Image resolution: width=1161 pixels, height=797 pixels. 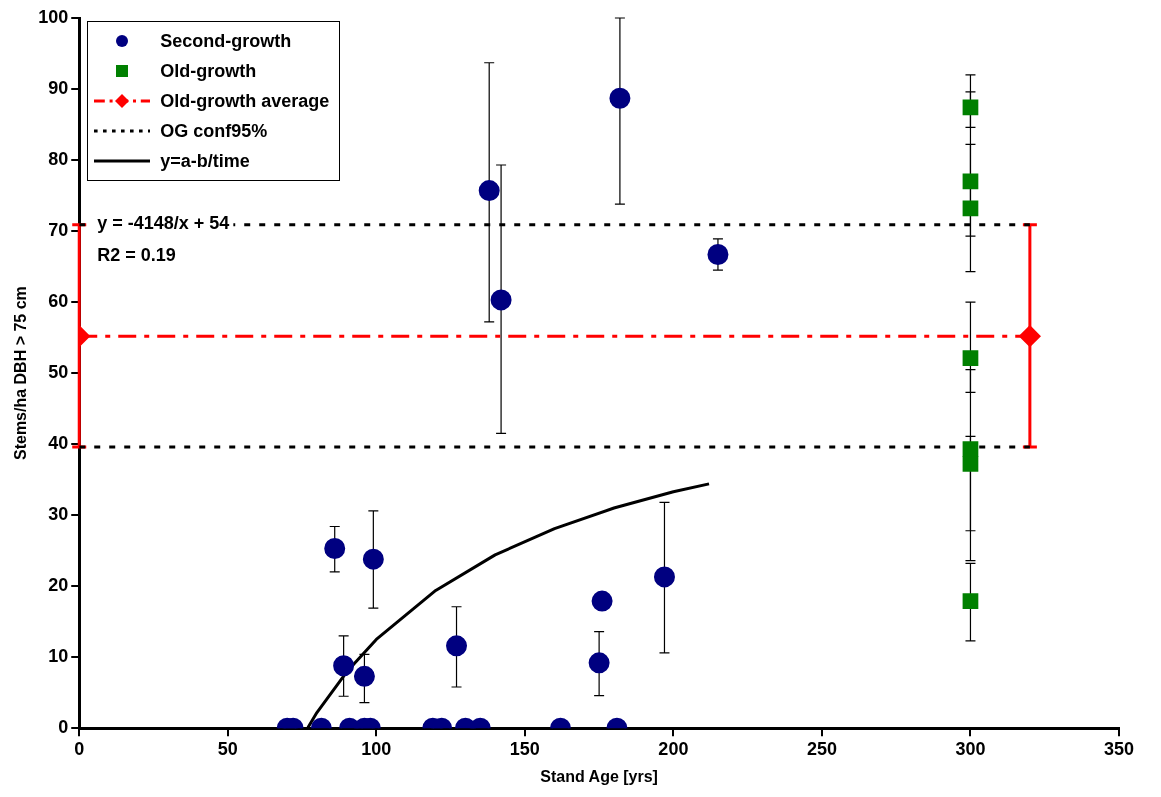 I want to click on y-tick-label: 0, so click(x=63, y=727).